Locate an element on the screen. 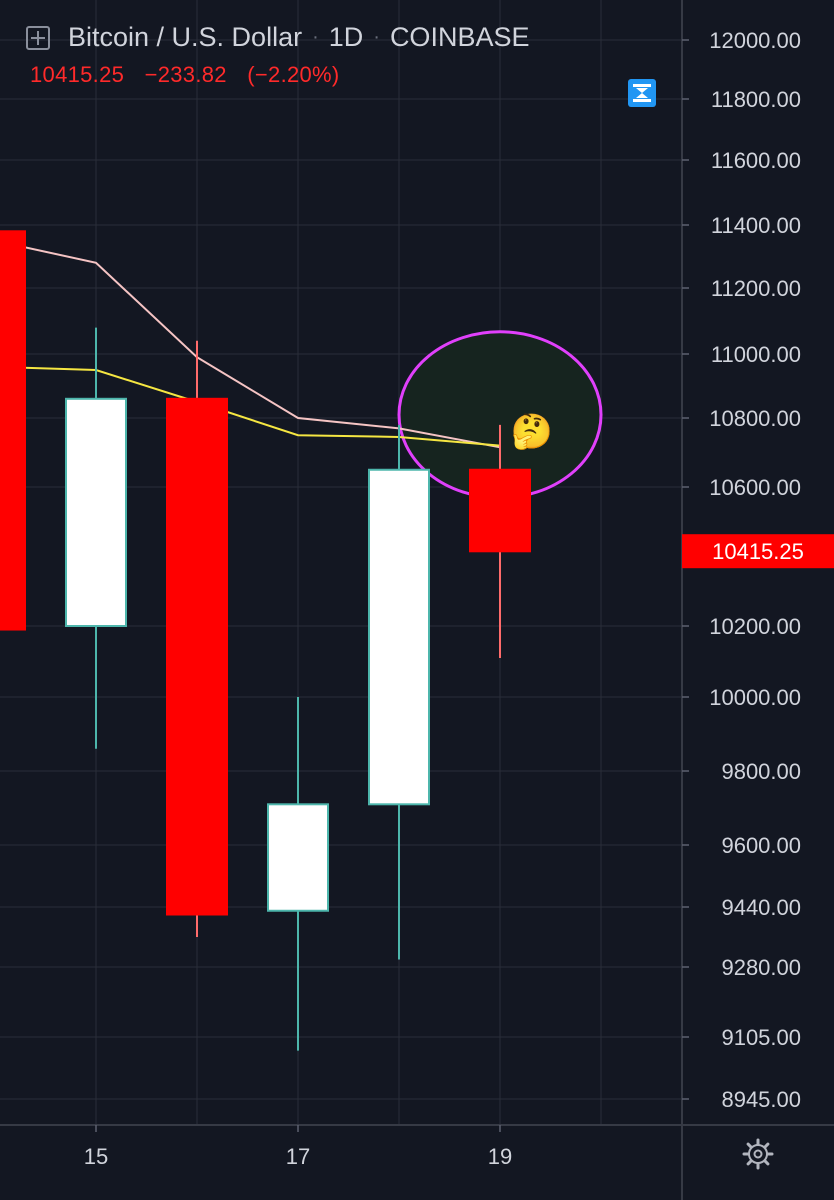  add-symbol-icon is located at coordinates (38, 37).